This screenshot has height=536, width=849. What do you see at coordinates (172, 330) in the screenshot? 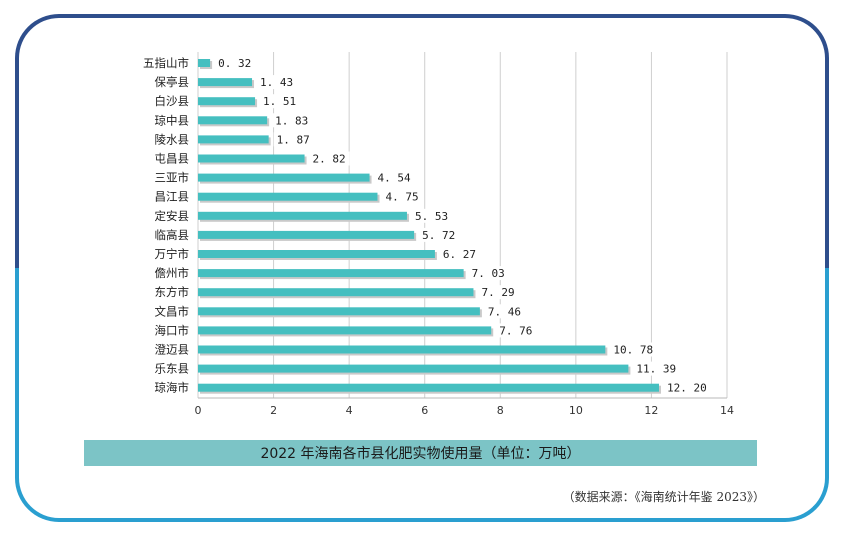
I see `category-label: 海口市` at bounding box center [172, 330].